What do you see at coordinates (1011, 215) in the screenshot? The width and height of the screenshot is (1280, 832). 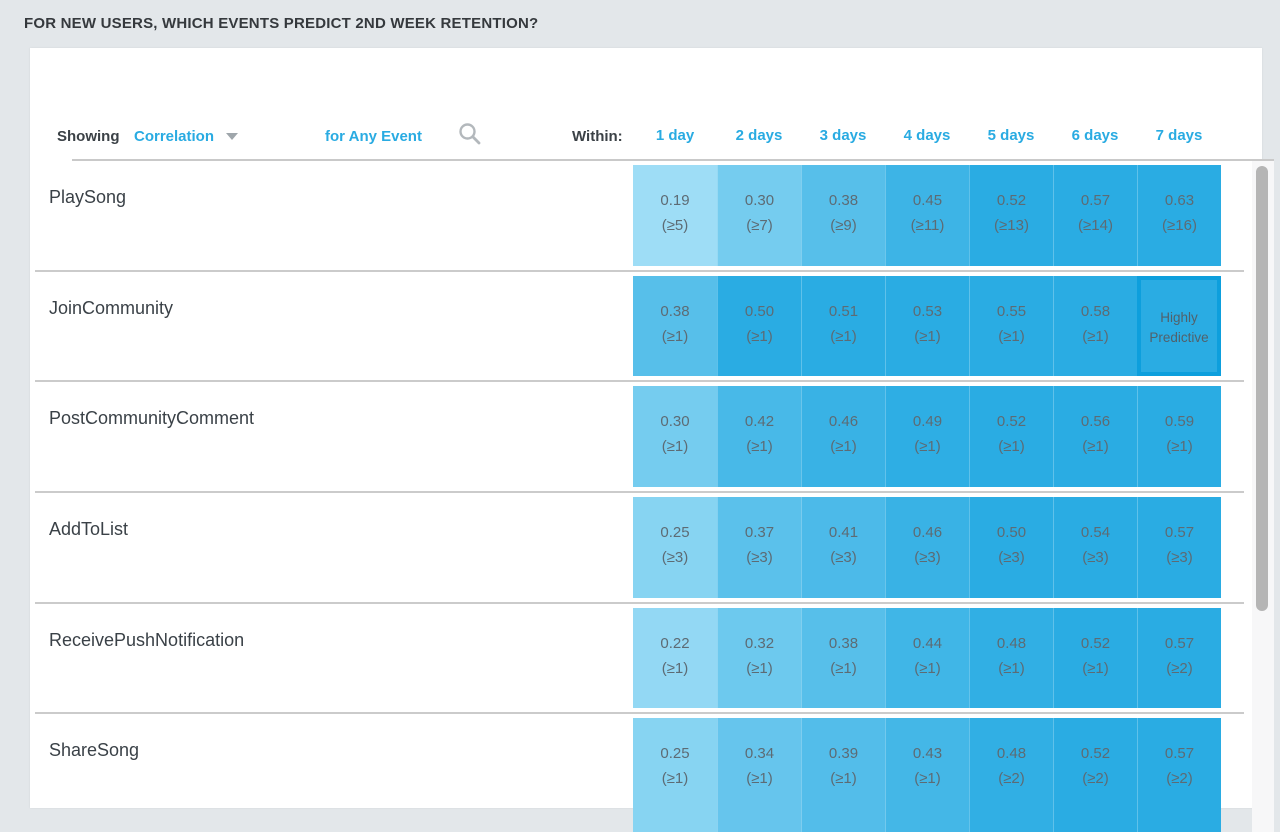 I see `heat-cell: 0.52 (≥13)` at bounding box center [1011, 215].